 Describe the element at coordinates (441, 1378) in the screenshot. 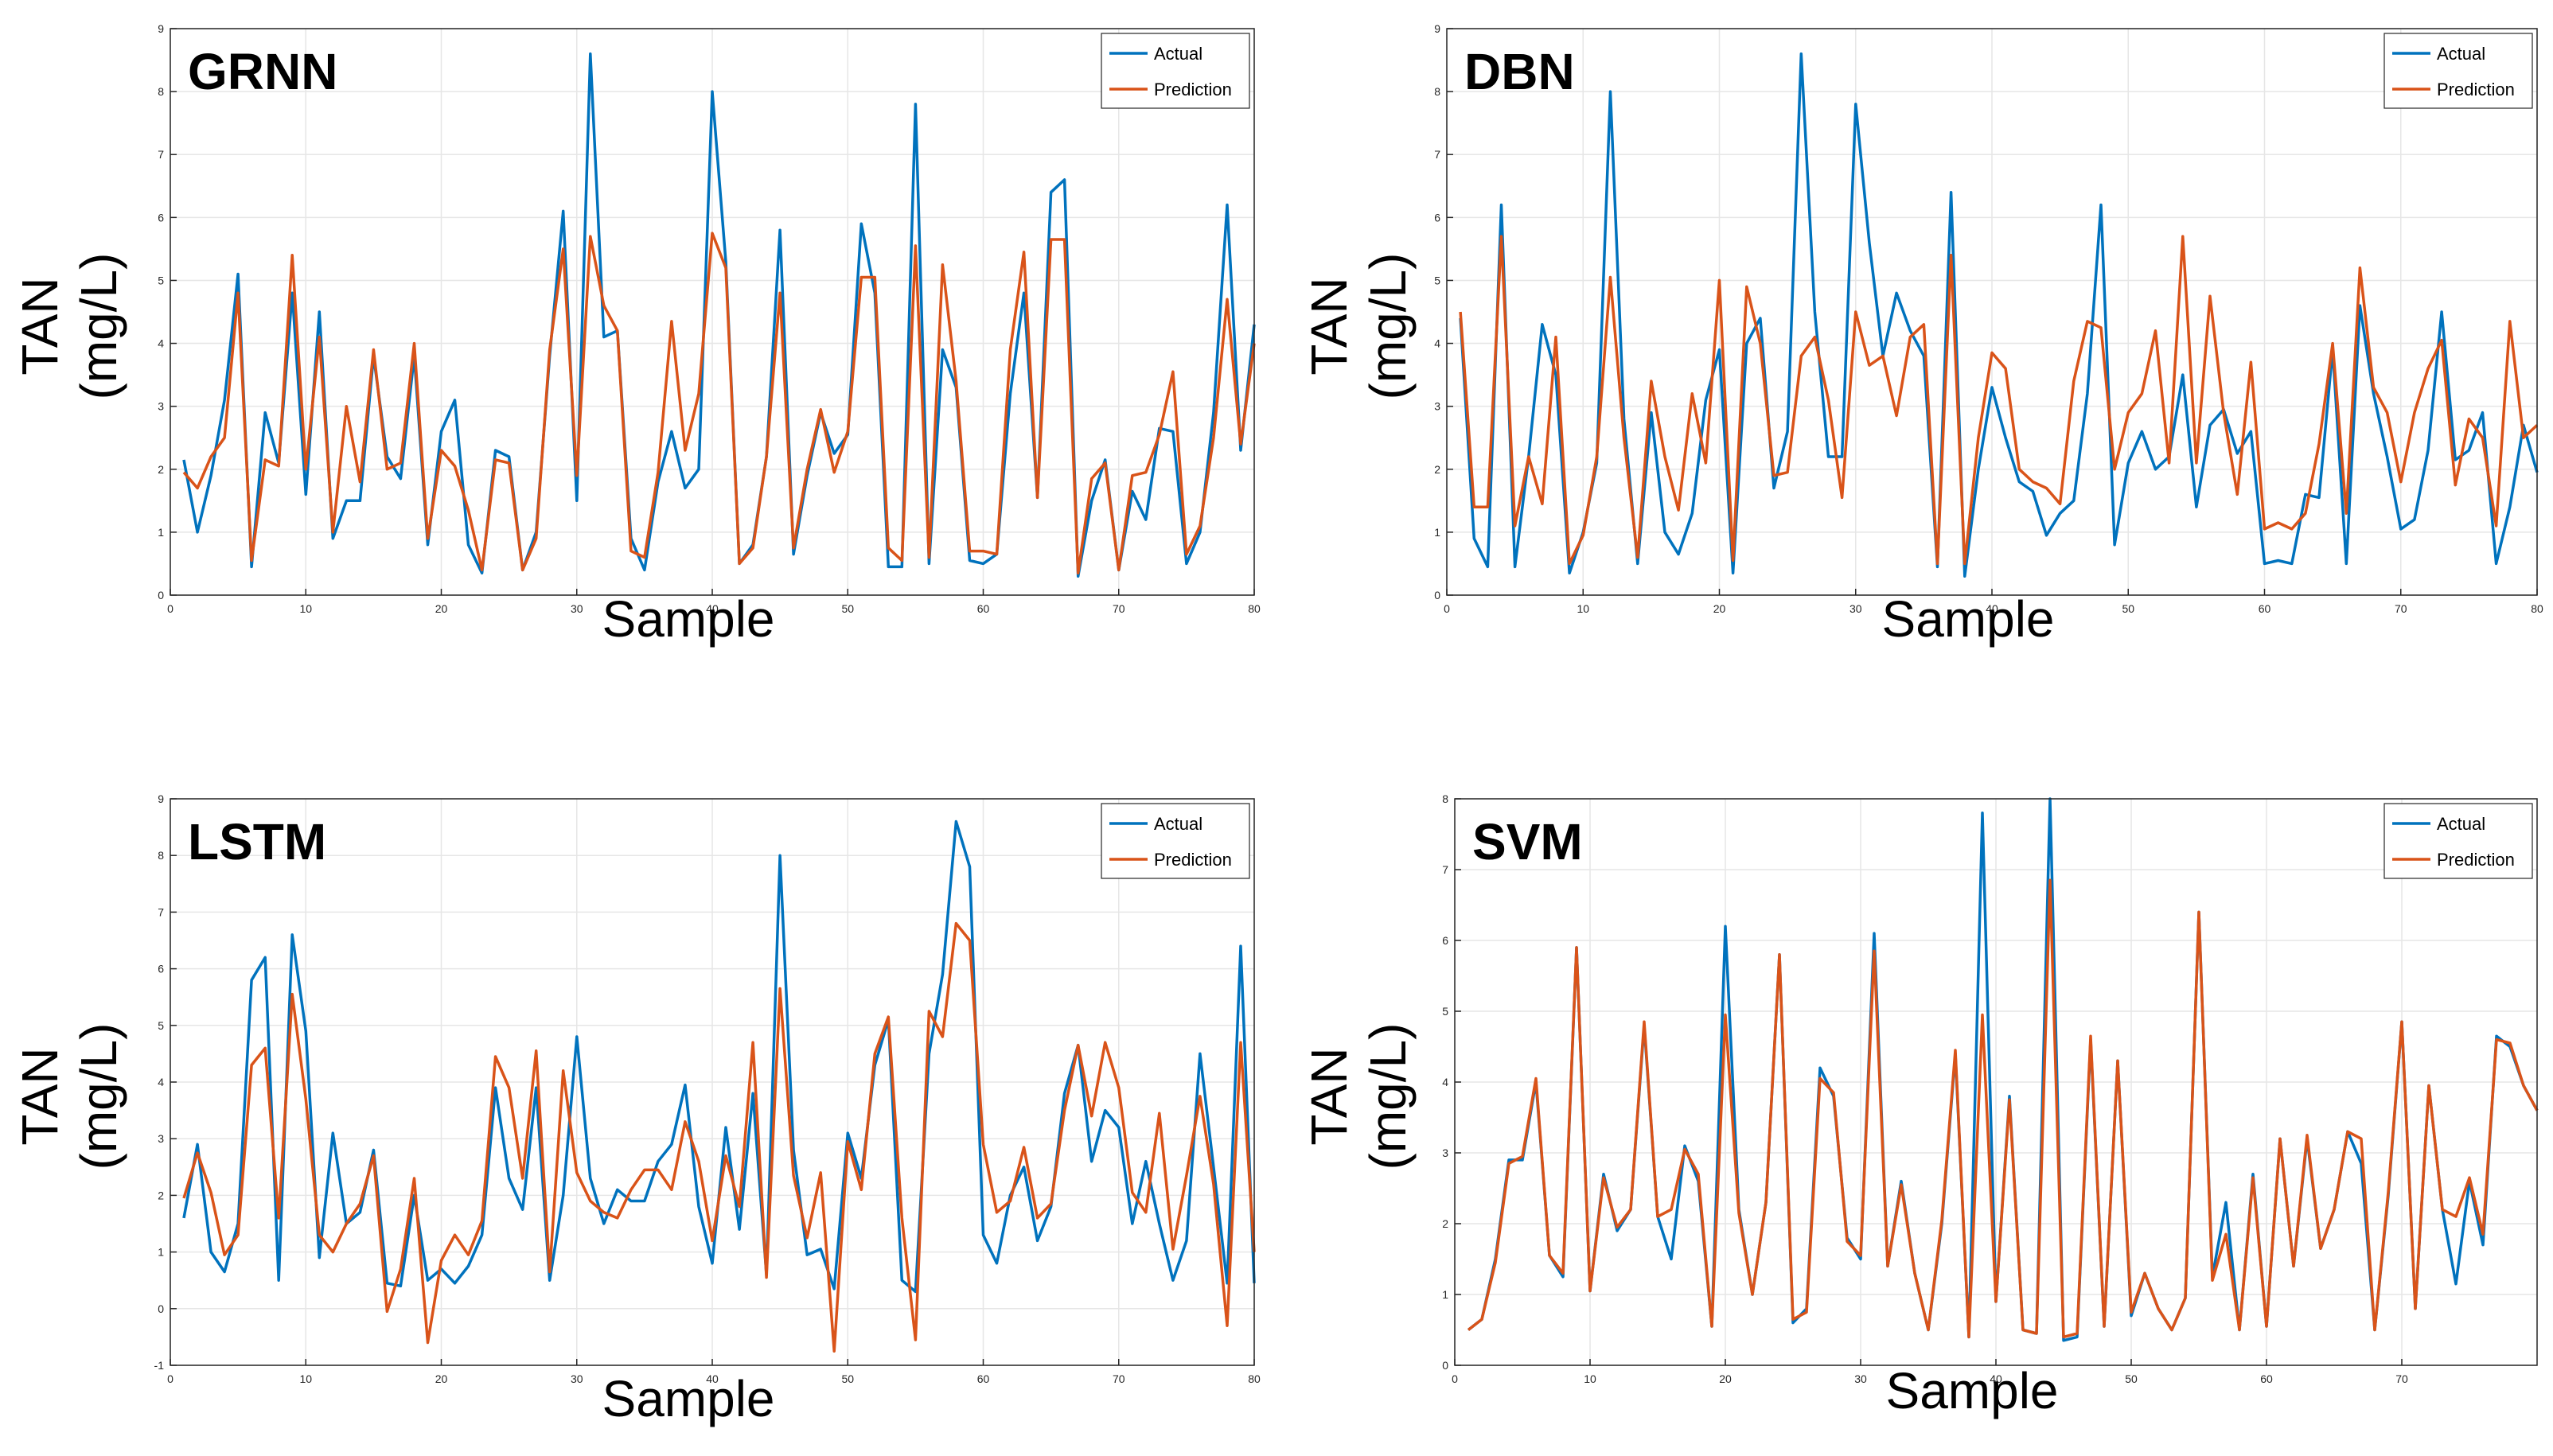

I see `lstm-x-tick-label: 20` at that location.